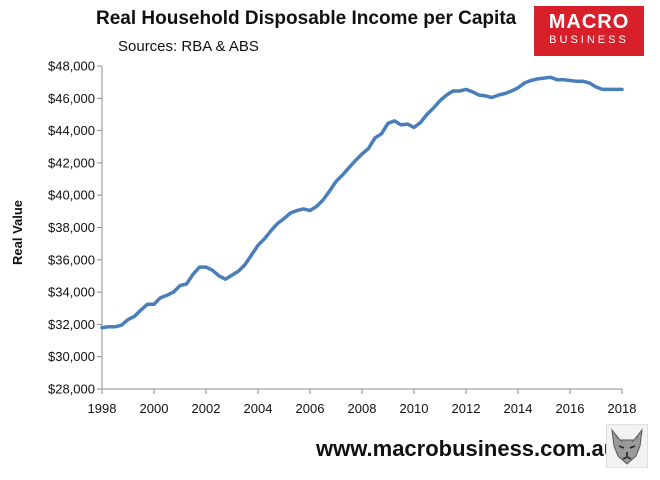 The image size is (660, 480). What do you see at coordinates (589, 40) in the screenshot?
I see `logo-line-2: BUSINESS` at bounding box center [589, 40].